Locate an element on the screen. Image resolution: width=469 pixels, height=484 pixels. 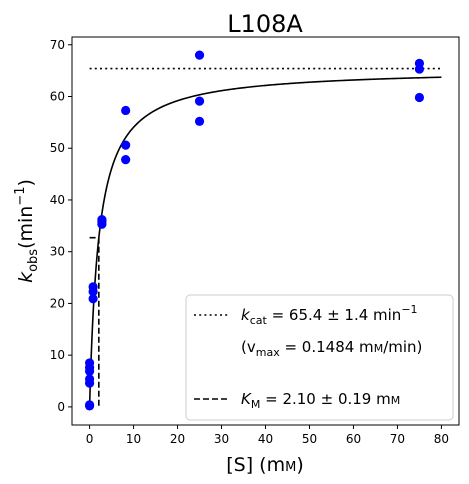
legend-km-entry: KM = 2.10 ± 0.19 mM is located at coordinates (320, 400).